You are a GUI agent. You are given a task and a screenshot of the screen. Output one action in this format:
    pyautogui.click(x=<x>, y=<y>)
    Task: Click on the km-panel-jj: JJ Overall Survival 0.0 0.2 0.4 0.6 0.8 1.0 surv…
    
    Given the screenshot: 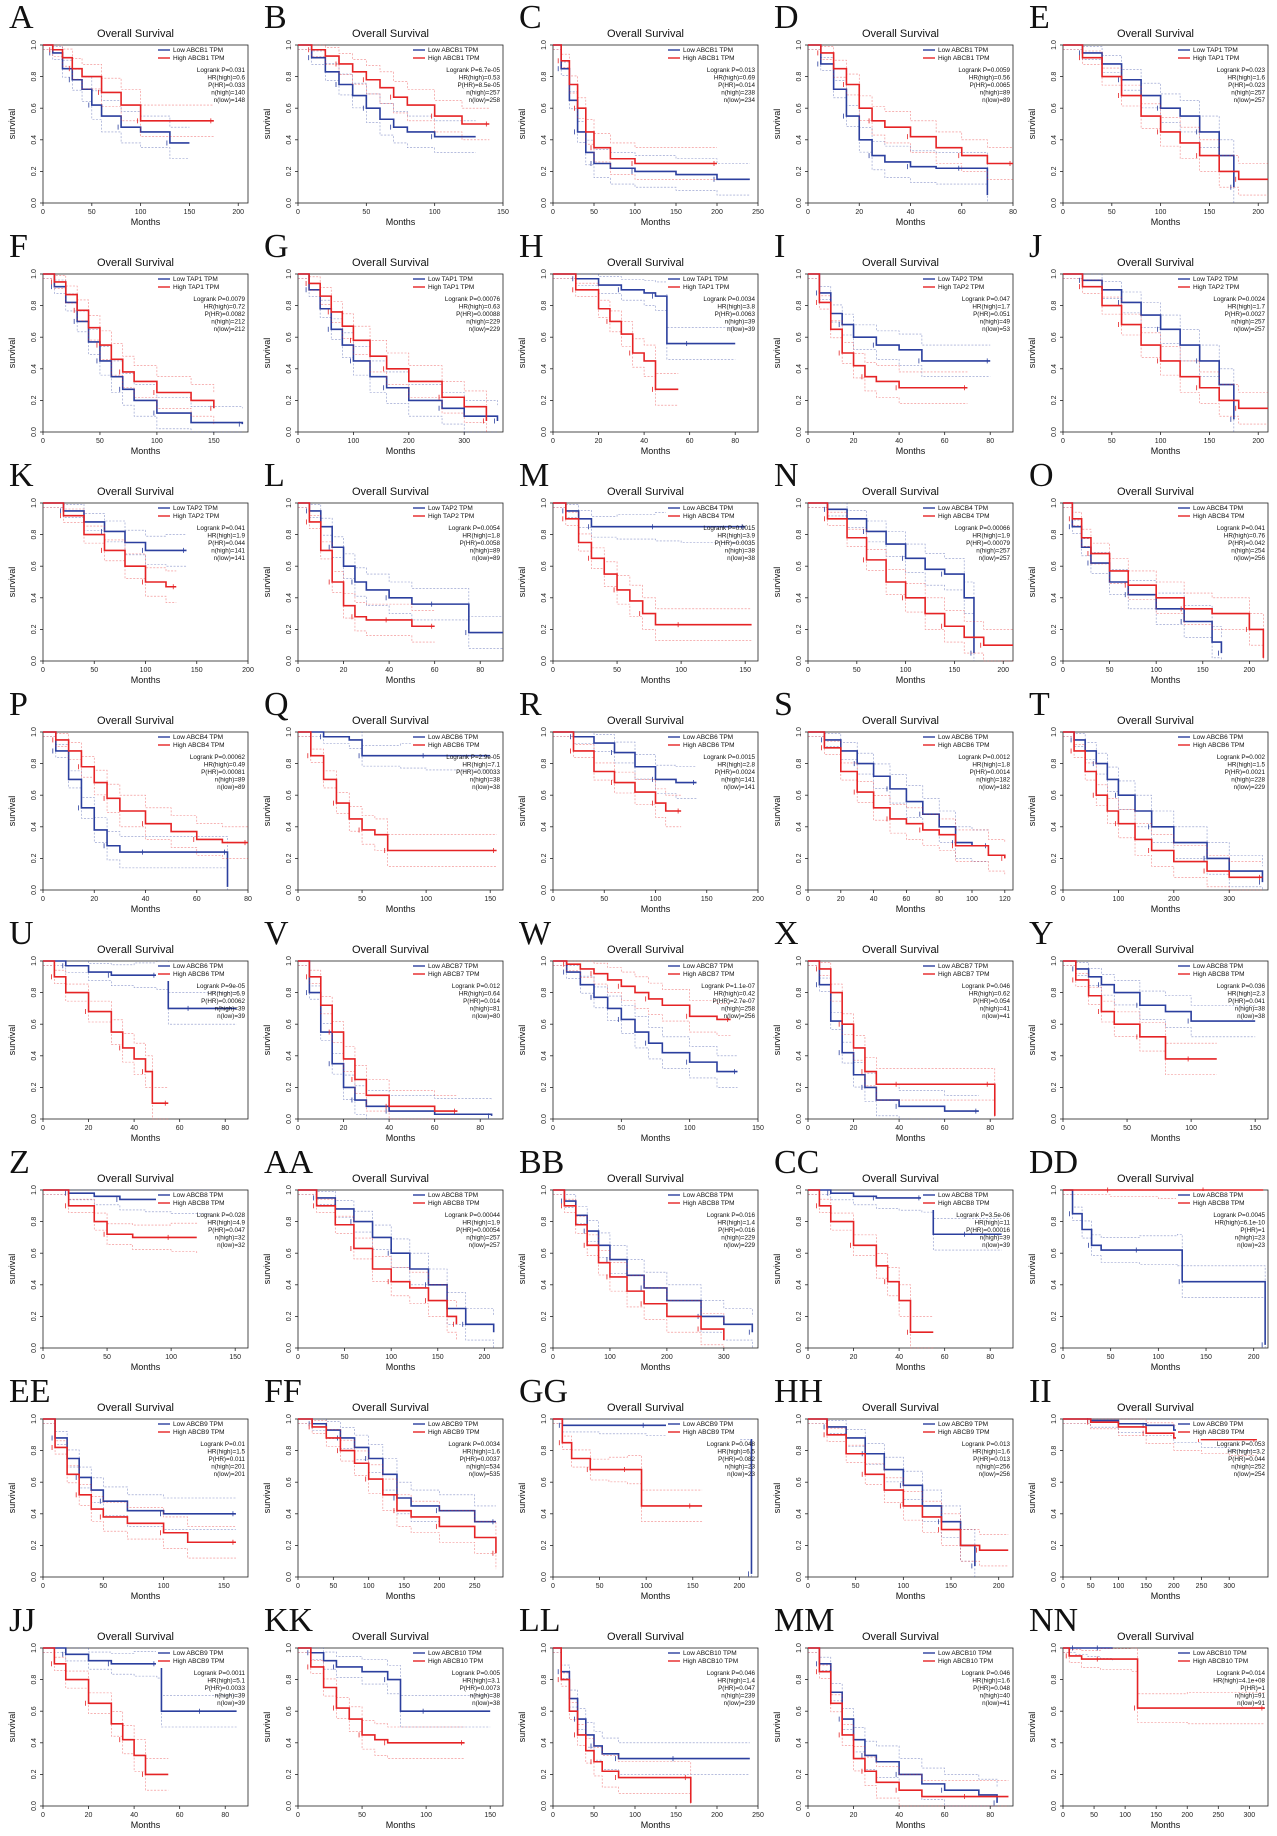 What is the action you would take?
    pyautogui.click(x=130, y=1719)
    